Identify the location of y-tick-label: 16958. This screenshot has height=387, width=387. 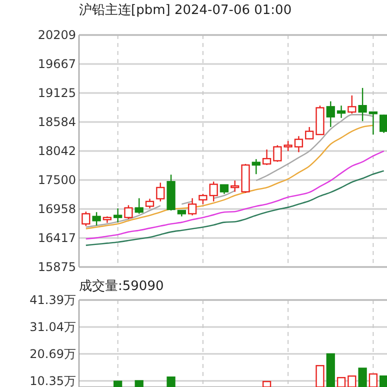
(57, 209).